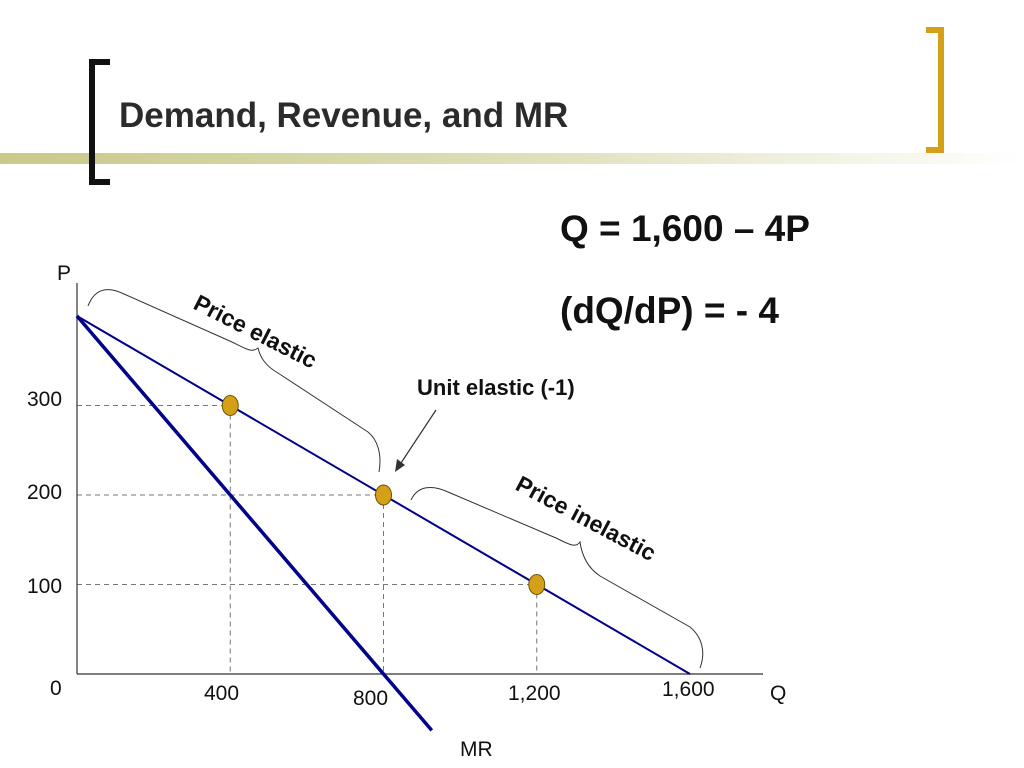 This screenshot has width=1024, height=768. I want to click on unit-elastic-label: Unit elastic (-1), so click(496, 387).